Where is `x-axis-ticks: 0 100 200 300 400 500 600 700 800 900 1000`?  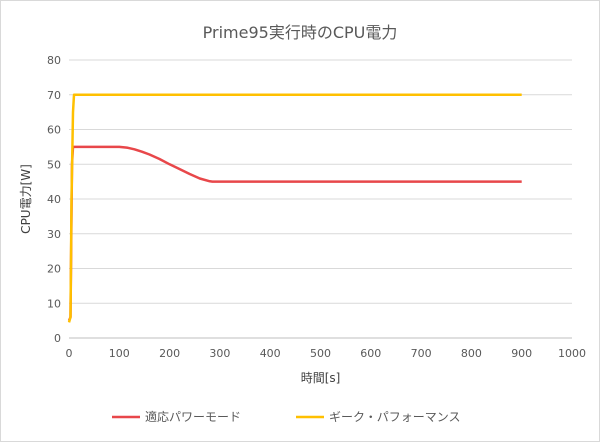
x-axis-ticks: 0 100 200 300 400 500 600 700 800 900 1000 is located at coordinates (326, 353).